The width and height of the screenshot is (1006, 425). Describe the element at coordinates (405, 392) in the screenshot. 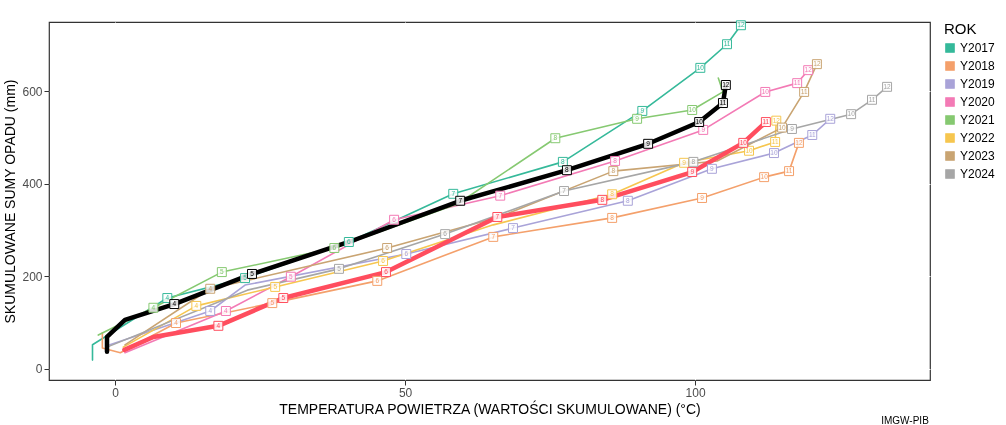

I see `x-tick-label: 50` at that location.